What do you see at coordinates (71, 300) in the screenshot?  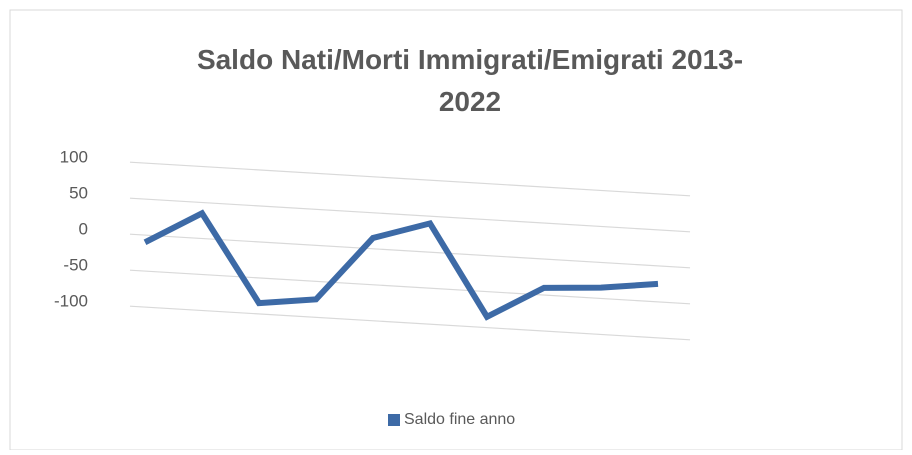 I see `y-tick-label: -100` at bounding box center [71, 300].